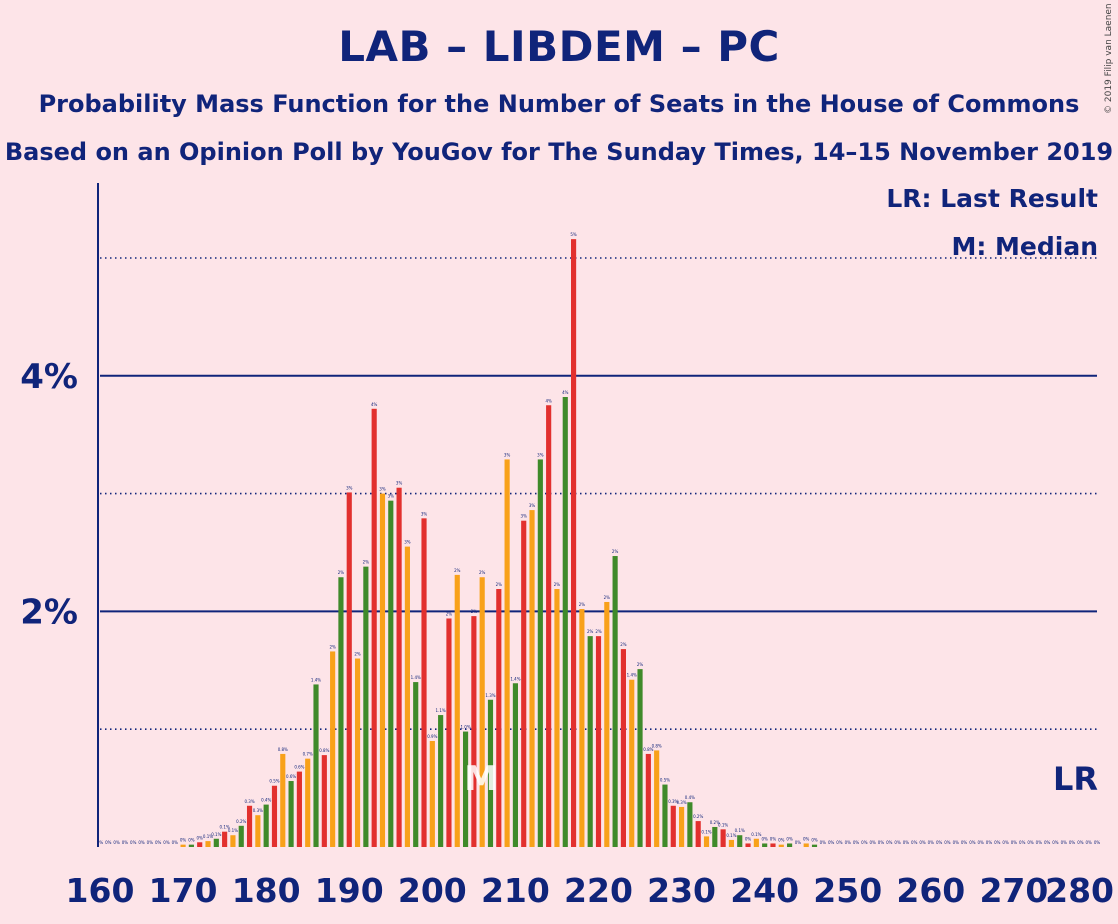 This screenshot has width=1118, height=924. What do you see at coordinates (432, 736) in the screenshot?
I see `bar-value-label: 0.9%` at bounding box center [432, 736].